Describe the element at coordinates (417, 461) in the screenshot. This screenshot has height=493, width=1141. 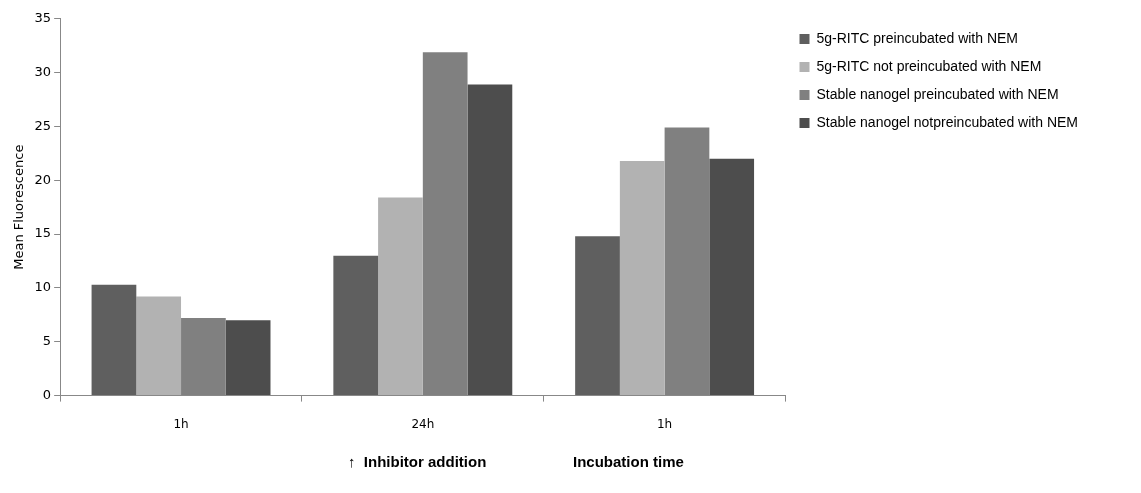
I see `text: ↑ Inhibitor addition` at that location.